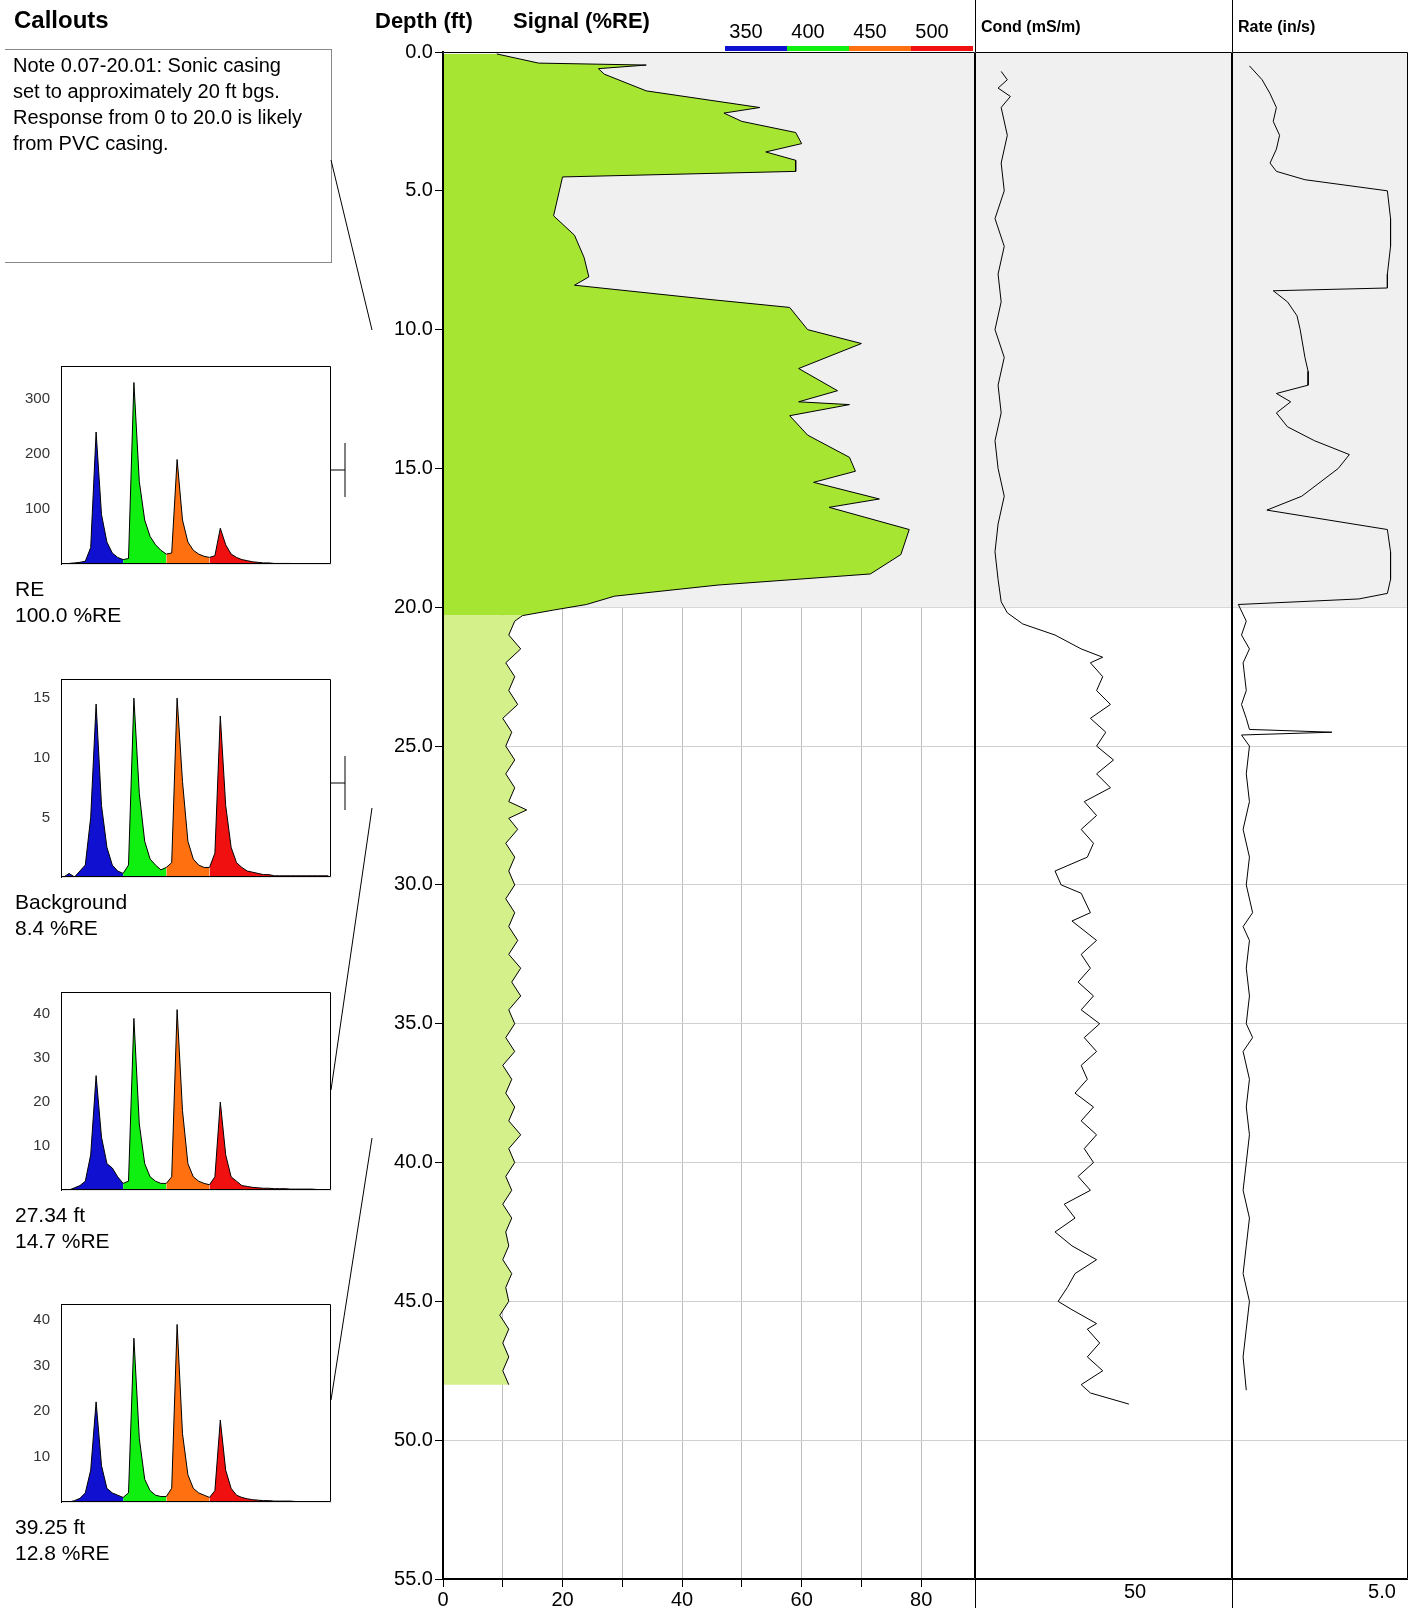 This screenshot has height=1608, width=1408. Describe the element at coordinates (562, 1597) in the screenshot. I see `x-tick-label: 20` at that location.